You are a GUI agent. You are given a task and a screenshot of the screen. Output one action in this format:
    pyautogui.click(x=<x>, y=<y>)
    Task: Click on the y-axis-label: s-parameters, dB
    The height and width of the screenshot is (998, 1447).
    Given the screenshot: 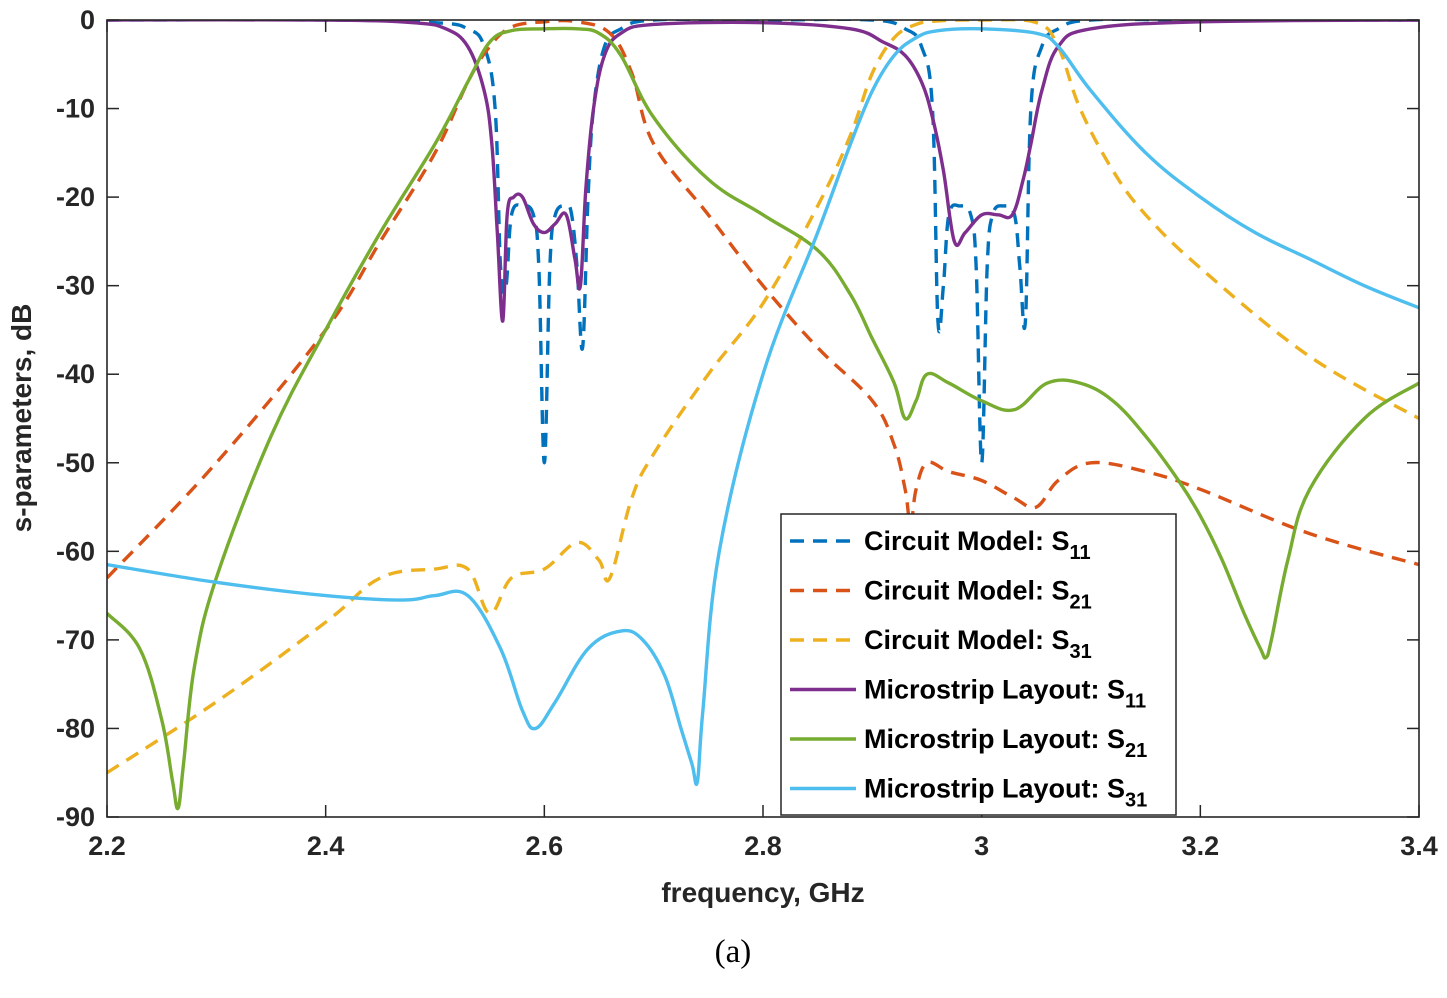 What is the action you would take?
    pyautogui.click(x=21, y=418)
    